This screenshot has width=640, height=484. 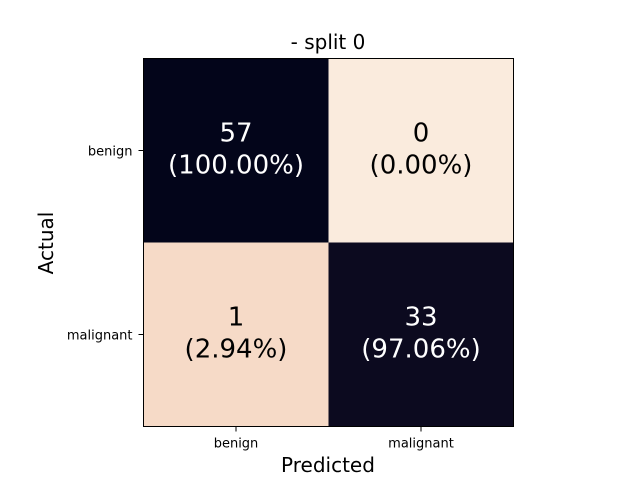 I want to click on cell-percent-label-1-1: (97.06%), so click(x=420, y=350).